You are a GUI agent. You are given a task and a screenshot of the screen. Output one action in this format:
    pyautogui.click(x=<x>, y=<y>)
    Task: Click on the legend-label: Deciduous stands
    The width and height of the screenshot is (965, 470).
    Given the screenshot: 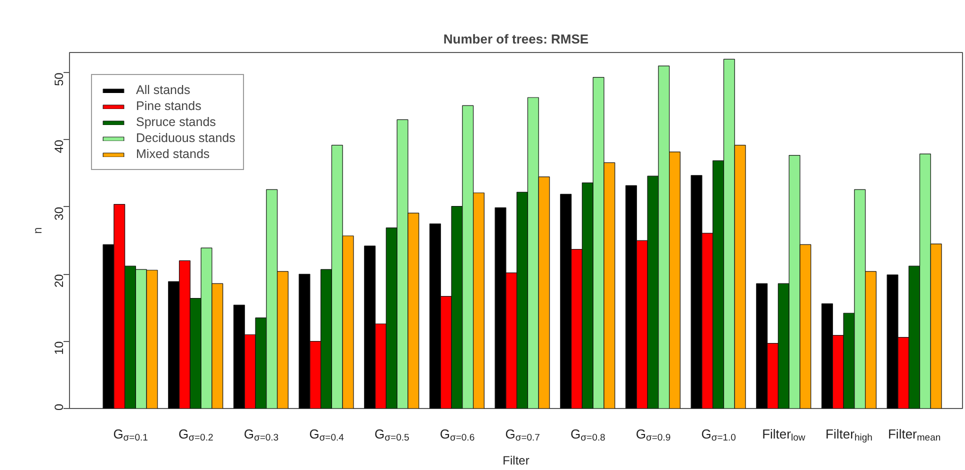 What is the action you would take?
    pyautogui.click(x=186, y=138)
    